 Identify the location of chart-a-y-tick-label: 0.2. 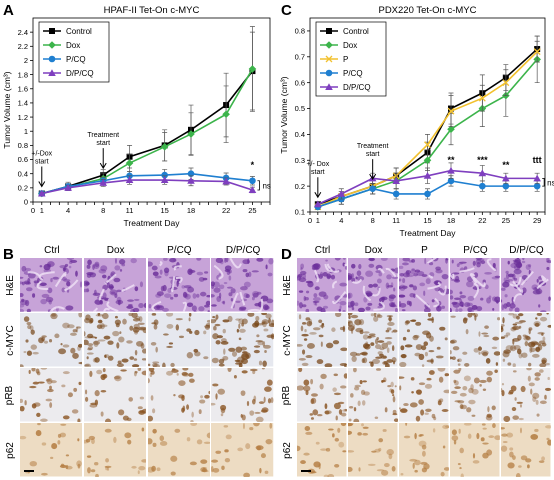
(23, 188).